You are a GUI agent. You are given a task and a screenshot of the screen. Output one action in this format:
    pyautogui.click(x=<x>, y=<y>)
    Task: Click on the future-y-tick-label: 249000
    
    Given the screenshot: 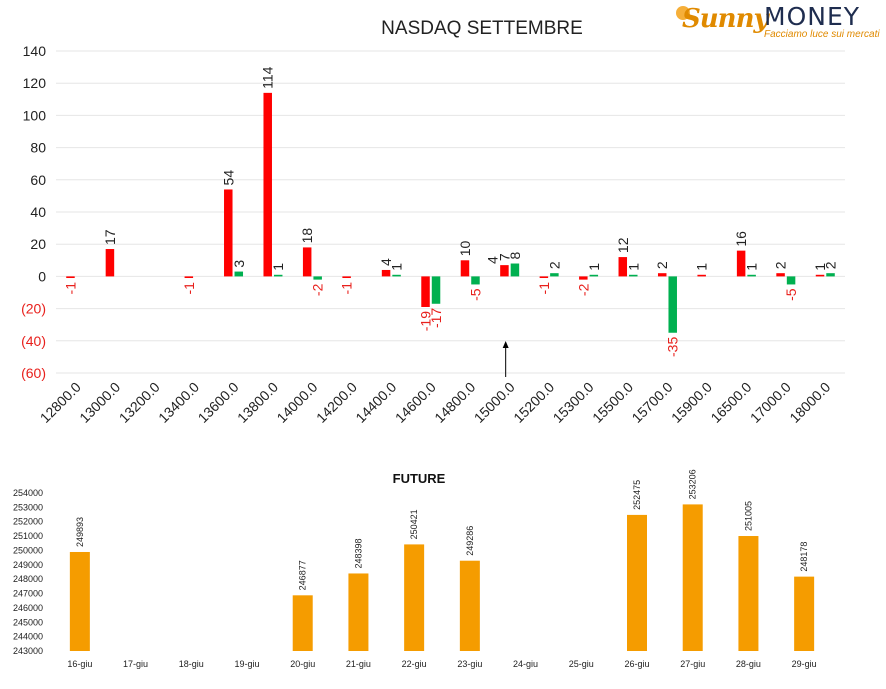 What is the action you would take?
    pyautogui.click(x=28, y=565)
    